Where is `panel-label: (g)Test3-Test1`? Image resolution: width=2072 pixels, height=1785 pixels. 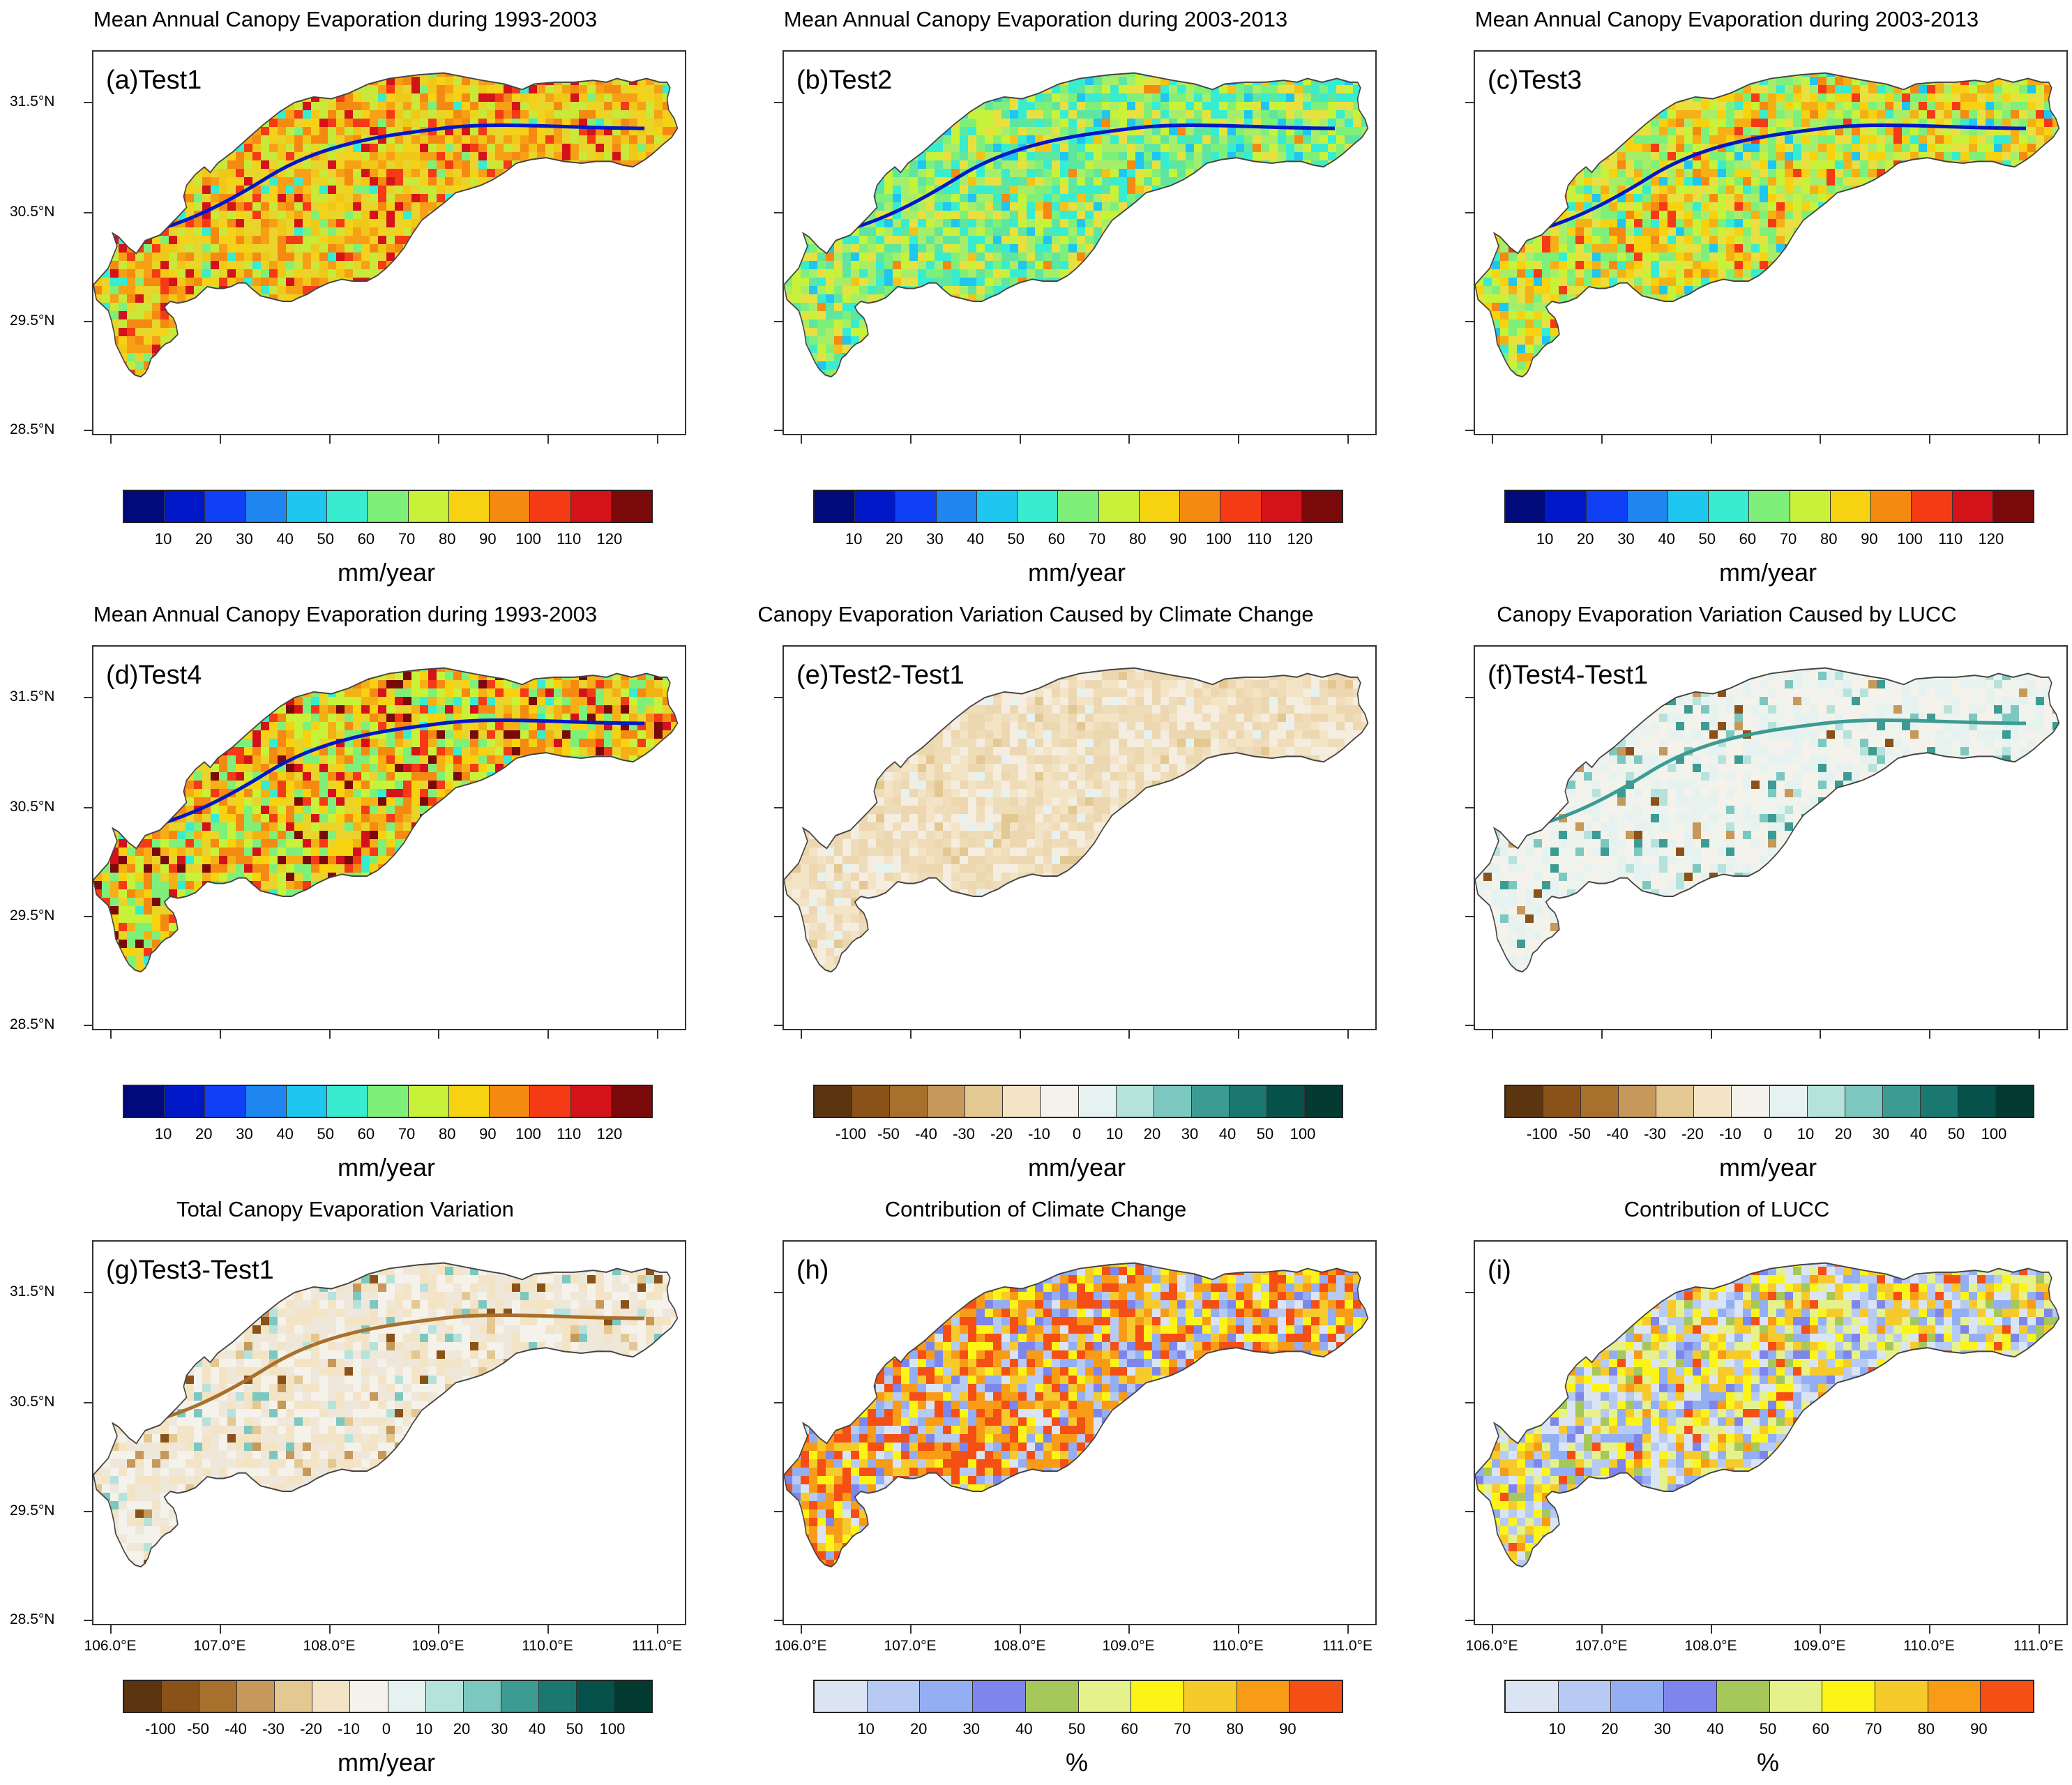
panel-label: (g)Test3-Test1 is located at coordinates (190, 1271).